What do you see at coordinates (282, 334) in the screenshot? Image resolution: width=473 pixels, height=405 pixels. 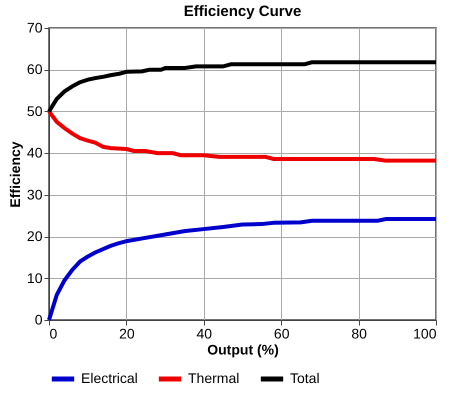 I see `x-tick-label: 60` at bounding box center [282, 334].